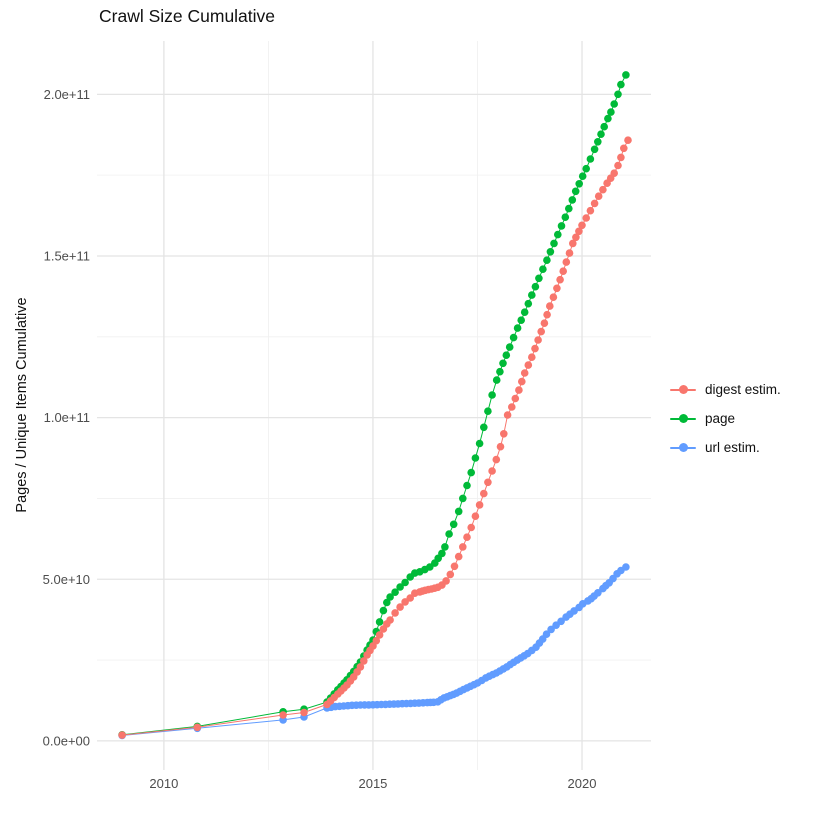 The width and height of the screenshot is (826, 827). Describe the element at coordinates (732, 447) in the screenshot. I see `legend-label-url: url estim.` at that location.